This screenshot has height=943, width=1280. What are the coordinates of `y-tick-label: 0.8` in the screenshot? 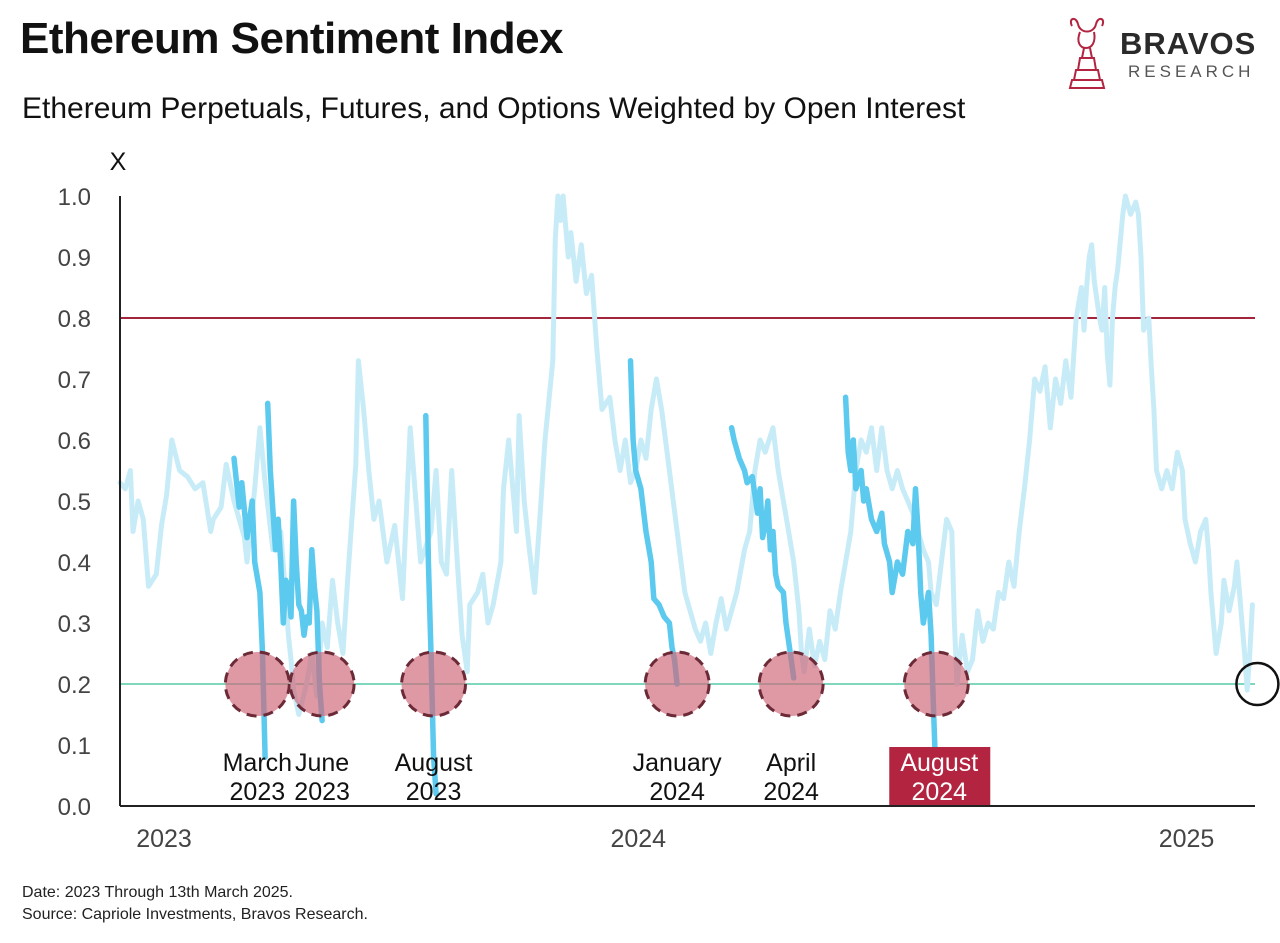 It's located at (74, 319).